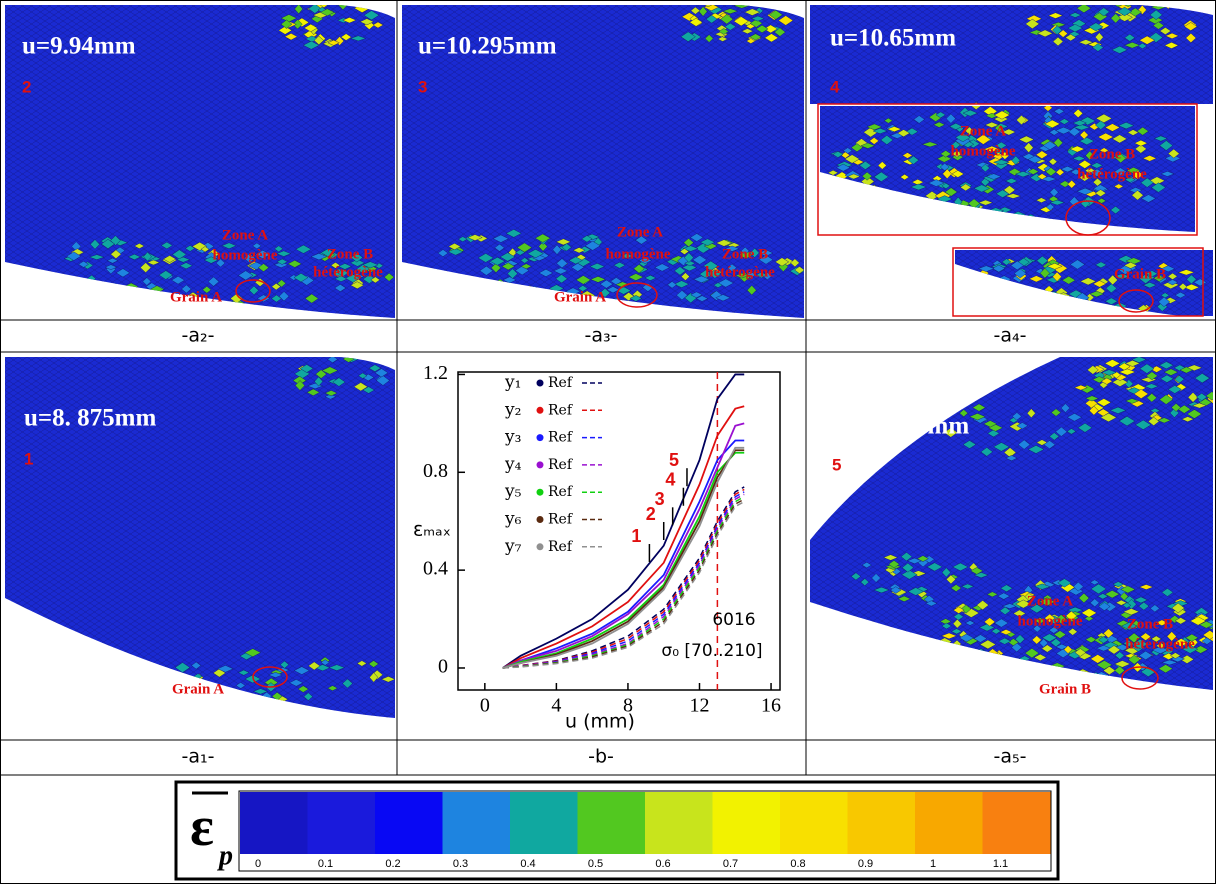  What do you see at coordinates (540, 547) in the screenshot?
I see `legend-dot` at bounding box center [540, 547].